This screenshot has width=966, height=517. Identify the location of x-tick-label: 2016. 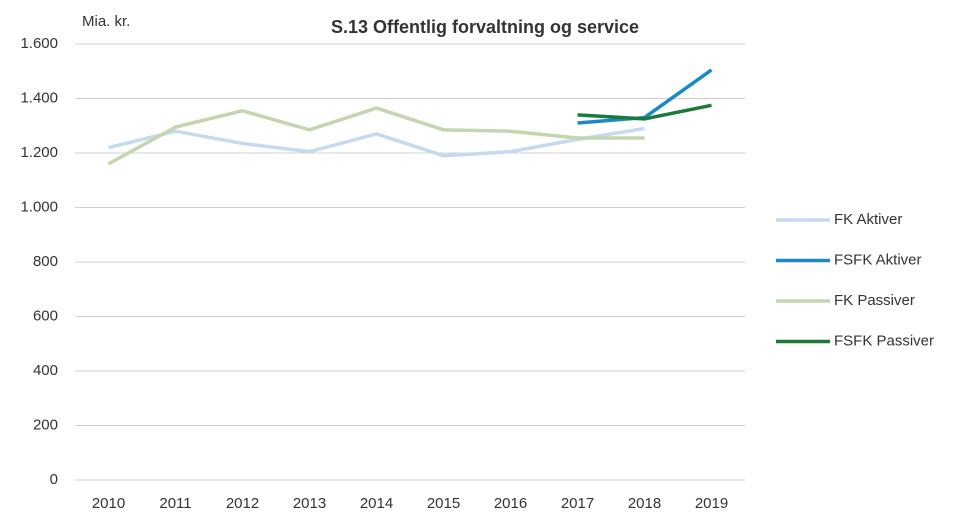
(510, 503).